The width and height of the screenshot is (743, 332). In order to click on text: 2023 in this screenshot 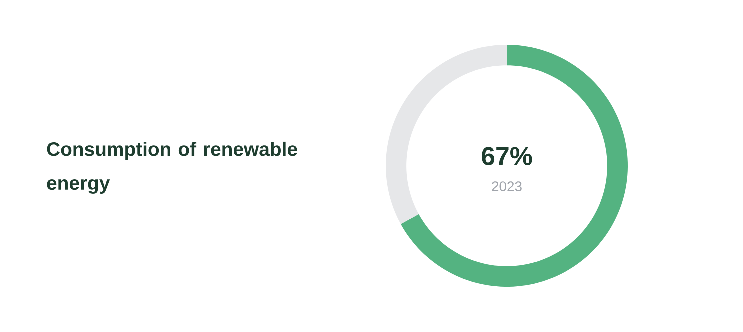, I will do `click(507, 187)`.